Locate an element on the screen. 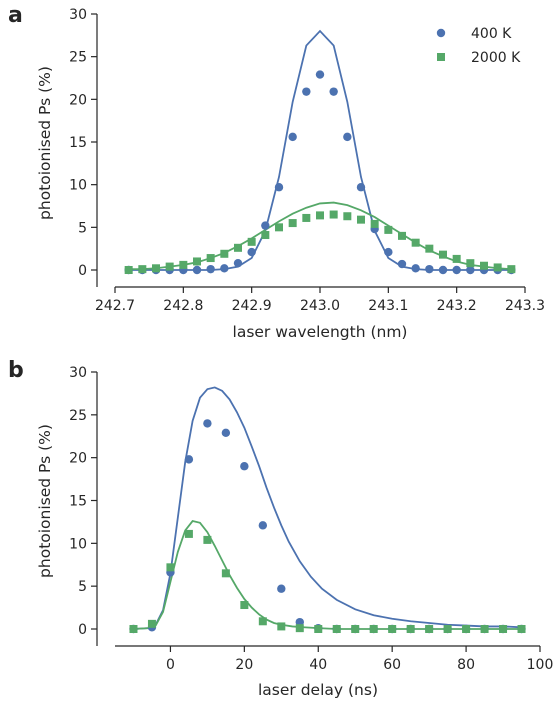 Image resolution: width=560 pixels, height=704 pixels. panel-a-x-ticks: 242.7 242.8 242.9 243.0 243.1 243.2 243.3 is located at coordinates (320, 300).